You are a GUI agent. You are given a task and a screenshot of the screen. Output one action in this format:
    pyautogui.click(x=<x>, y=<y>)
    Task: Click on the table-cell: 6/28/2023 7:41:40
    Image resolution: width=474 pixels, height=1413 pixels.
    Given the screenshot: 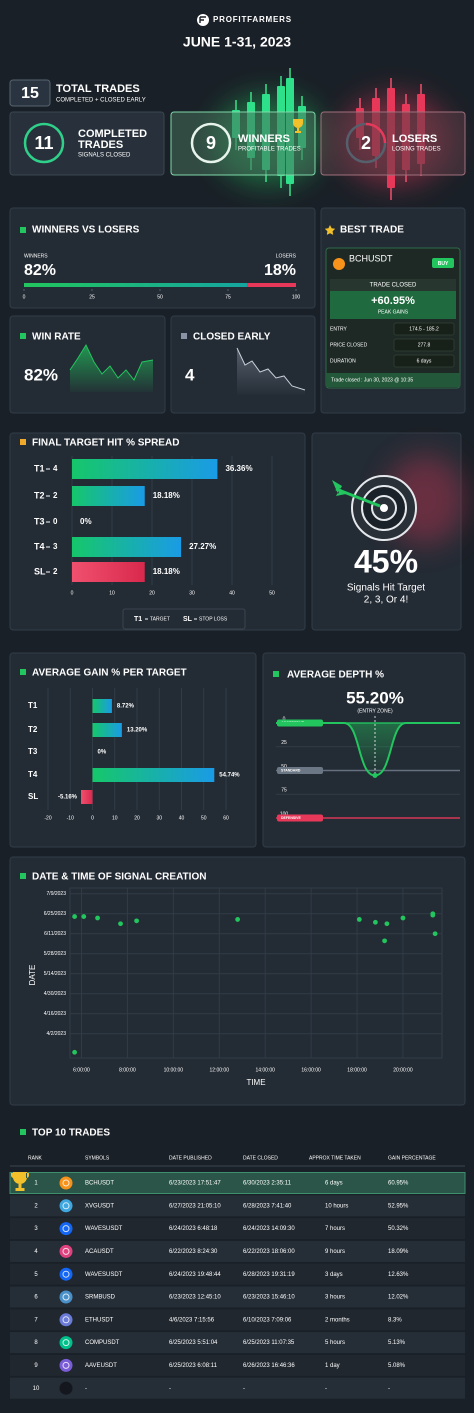 What is the action you would take?
    pyautogui.click(x=267, y=1206)
    